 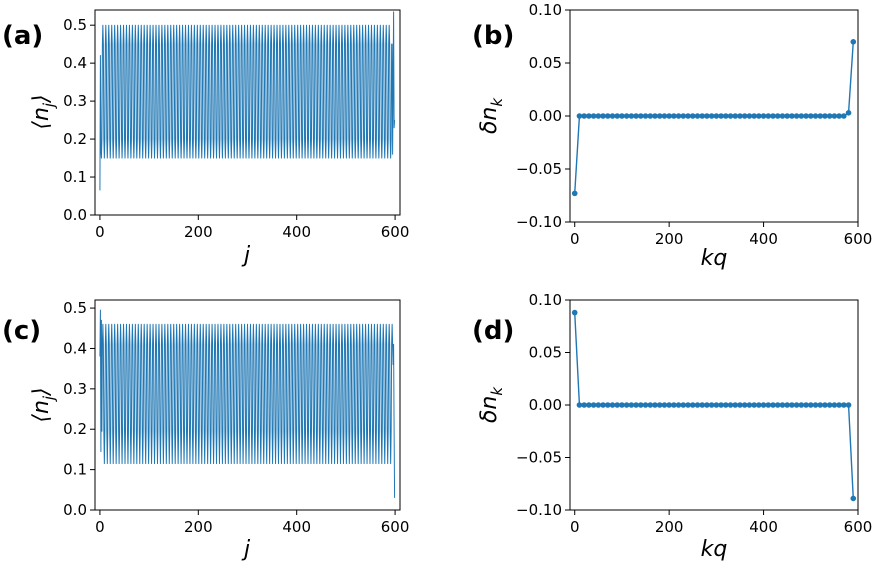 I want to click on y-tick-label-b-0: −0.10, so click(x=539, y=222).